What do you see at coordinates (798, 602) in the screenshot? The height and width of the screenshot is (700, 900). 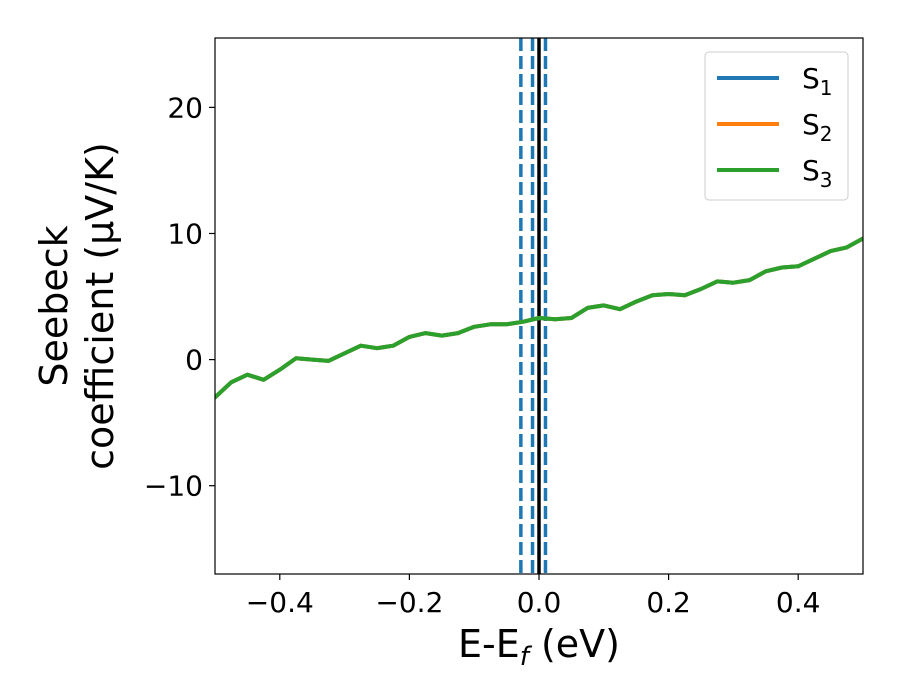 I see `x-tick-label: 0.4` at bounding box center [798, 602].